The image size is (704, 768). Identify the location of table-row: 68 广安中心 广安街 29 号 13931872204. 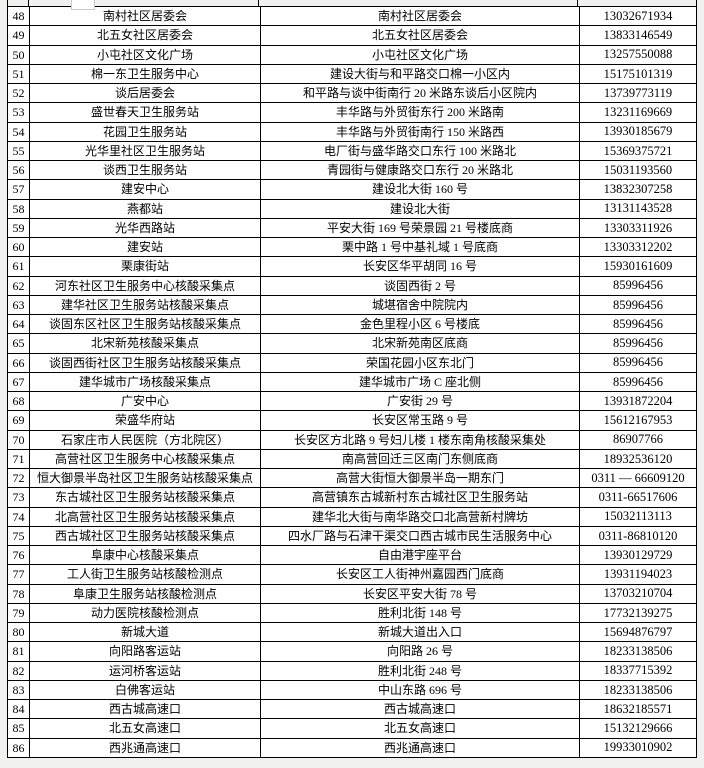
(352, 402).